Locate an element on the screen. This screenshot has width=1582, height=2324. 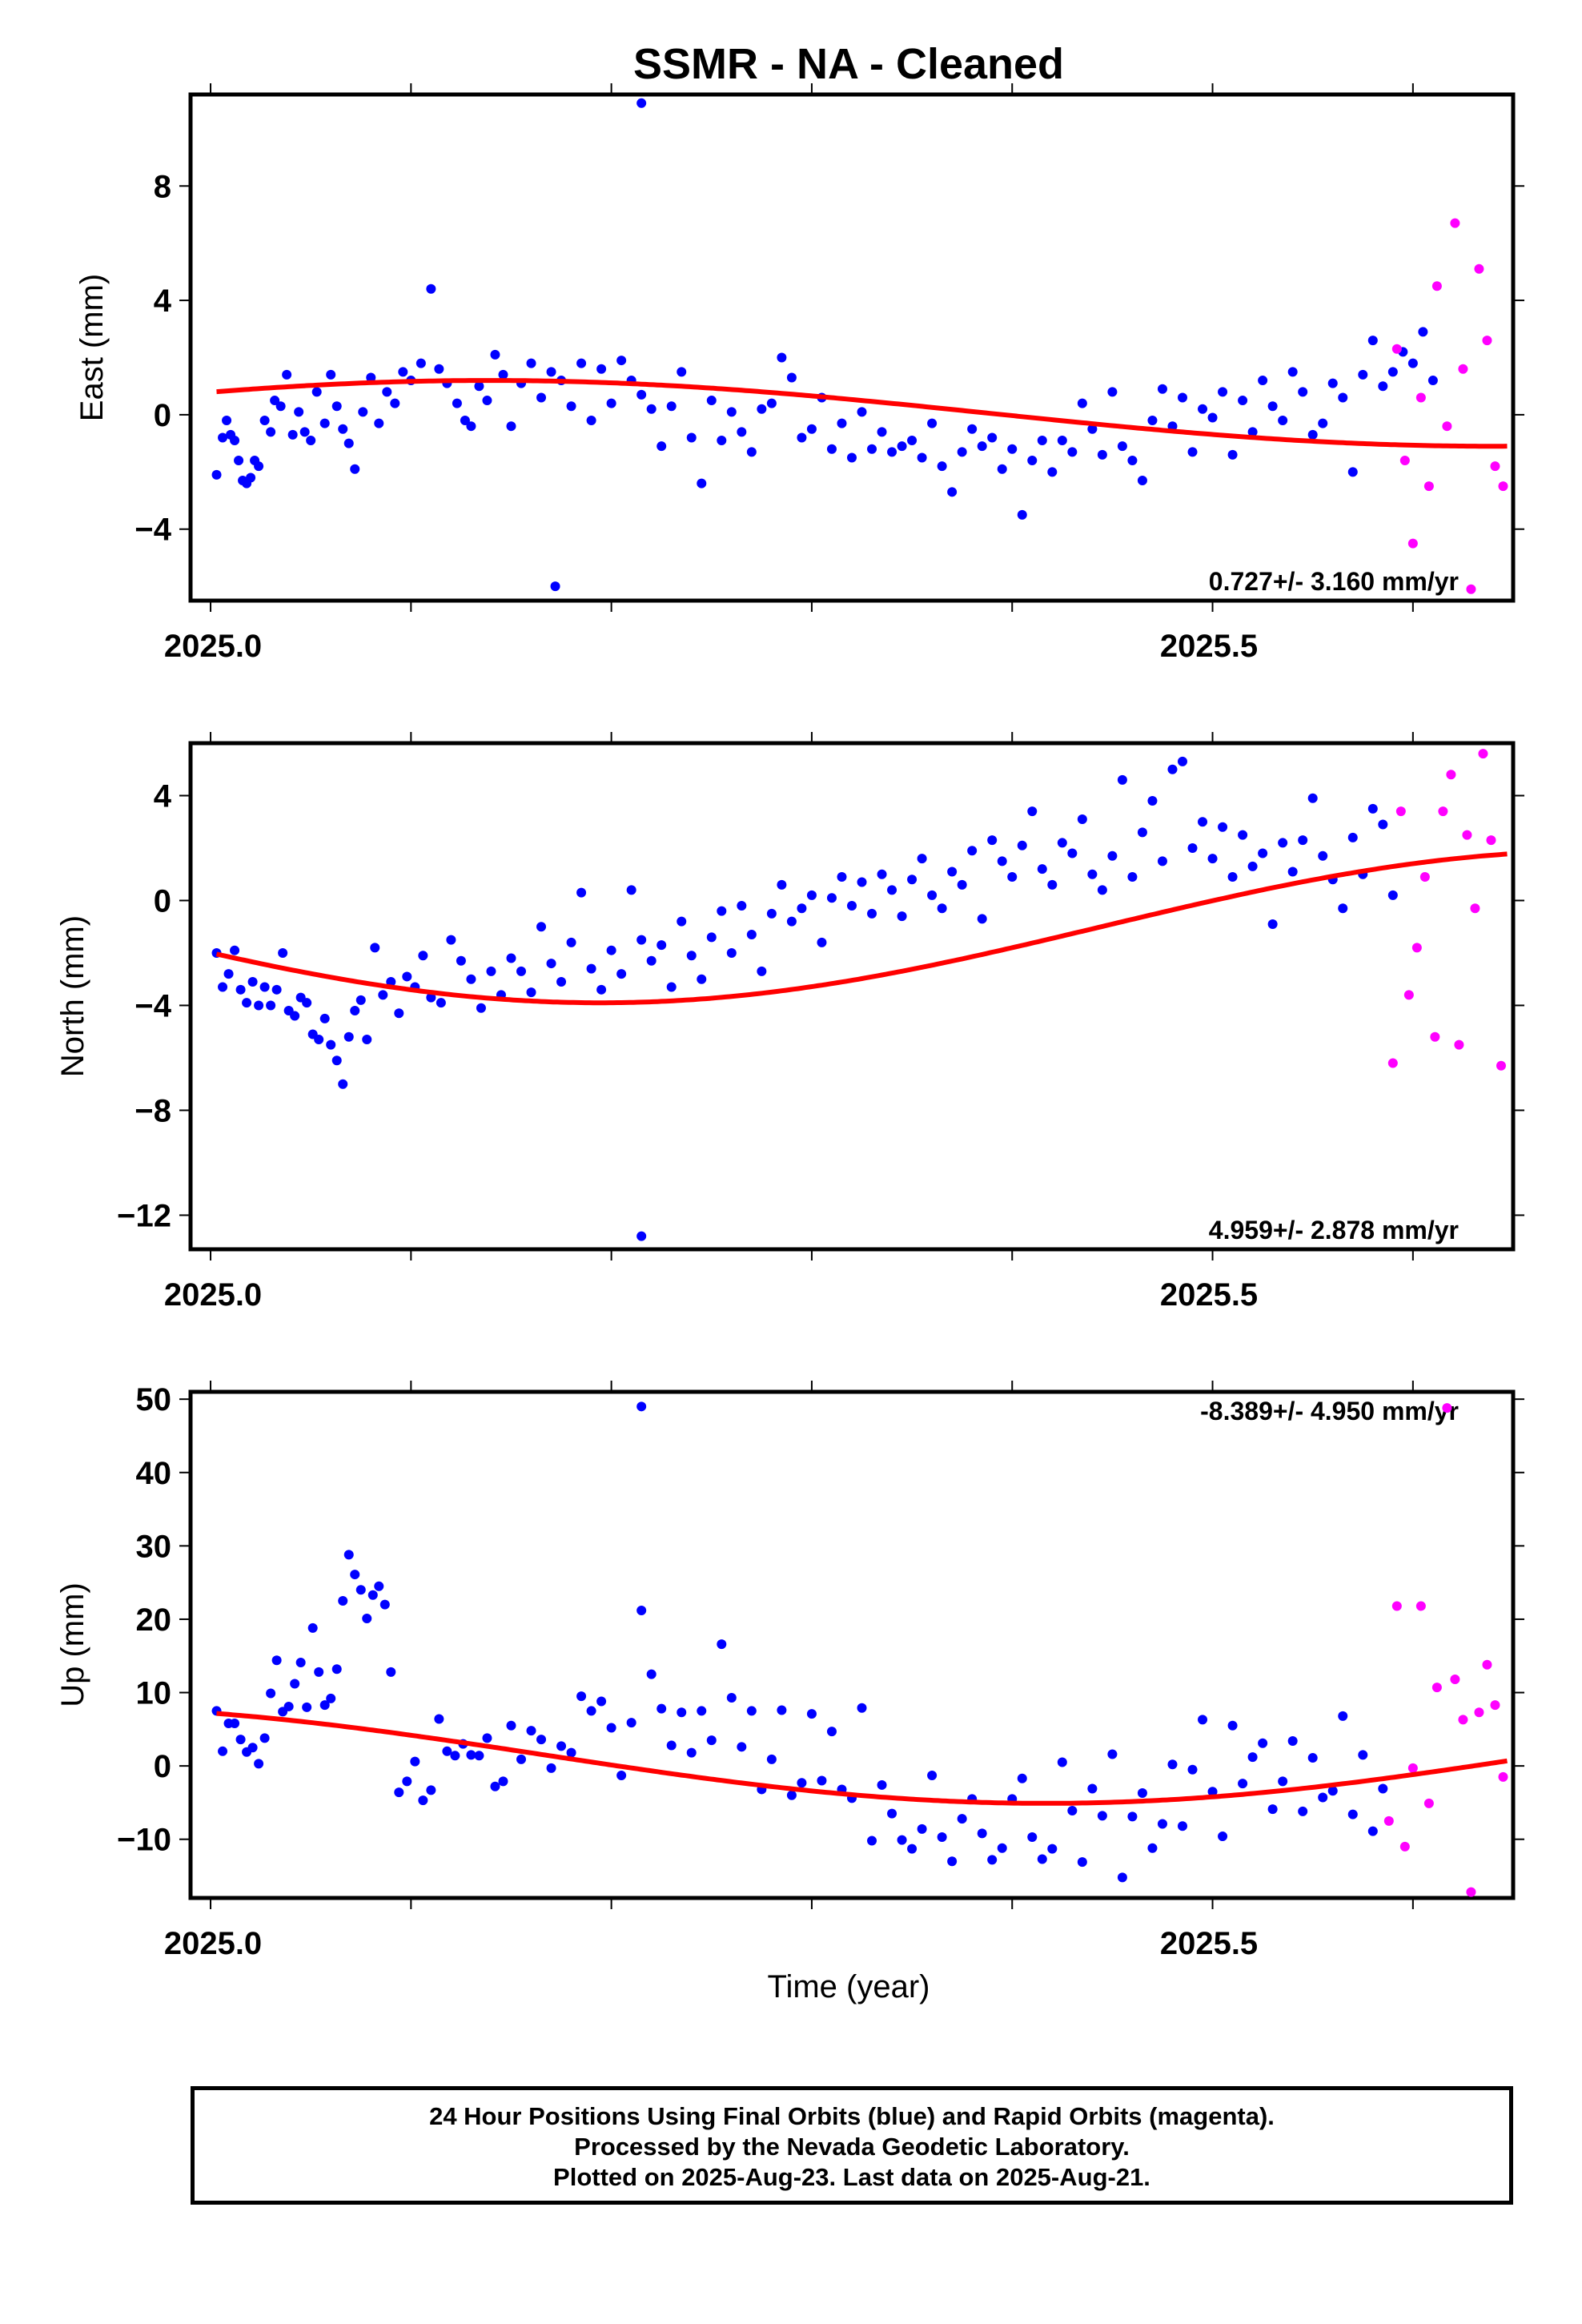
y-tick-label-north: 0 is located at coordinates (162, 901).